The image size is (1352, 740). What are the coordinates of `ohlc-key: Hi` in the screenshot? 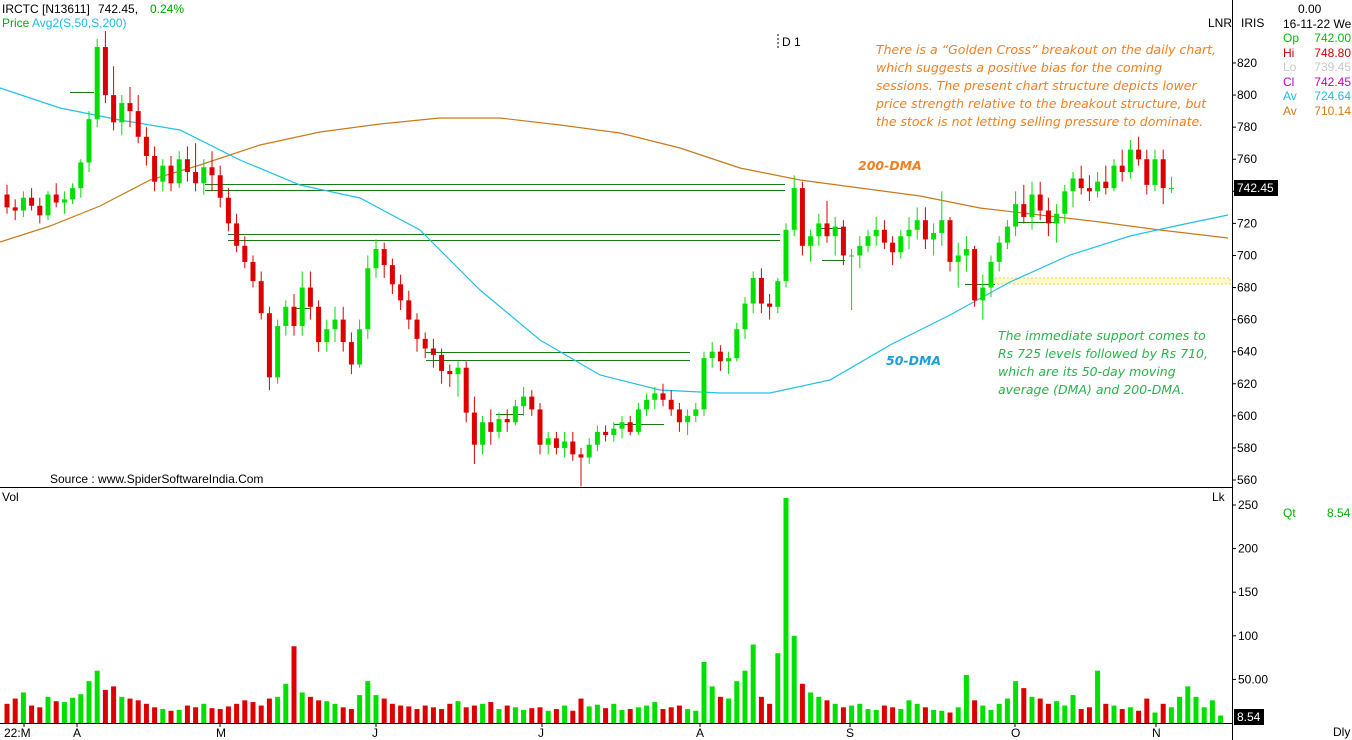 It's located at (1289, 52).